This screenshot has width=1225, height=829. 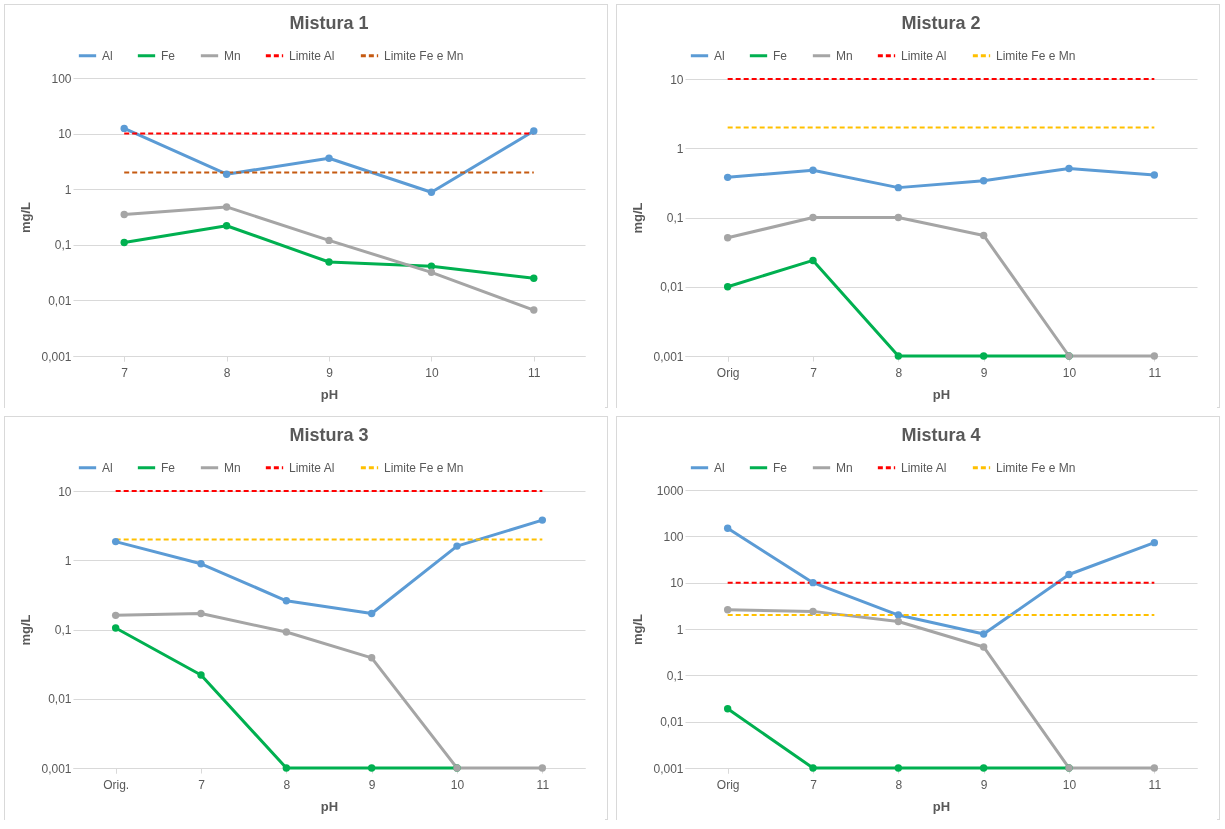 What do you see at coordinates (673, 536) in the screenshot?
I see `y-tick-label: 100` at bounding box center [673, 536].